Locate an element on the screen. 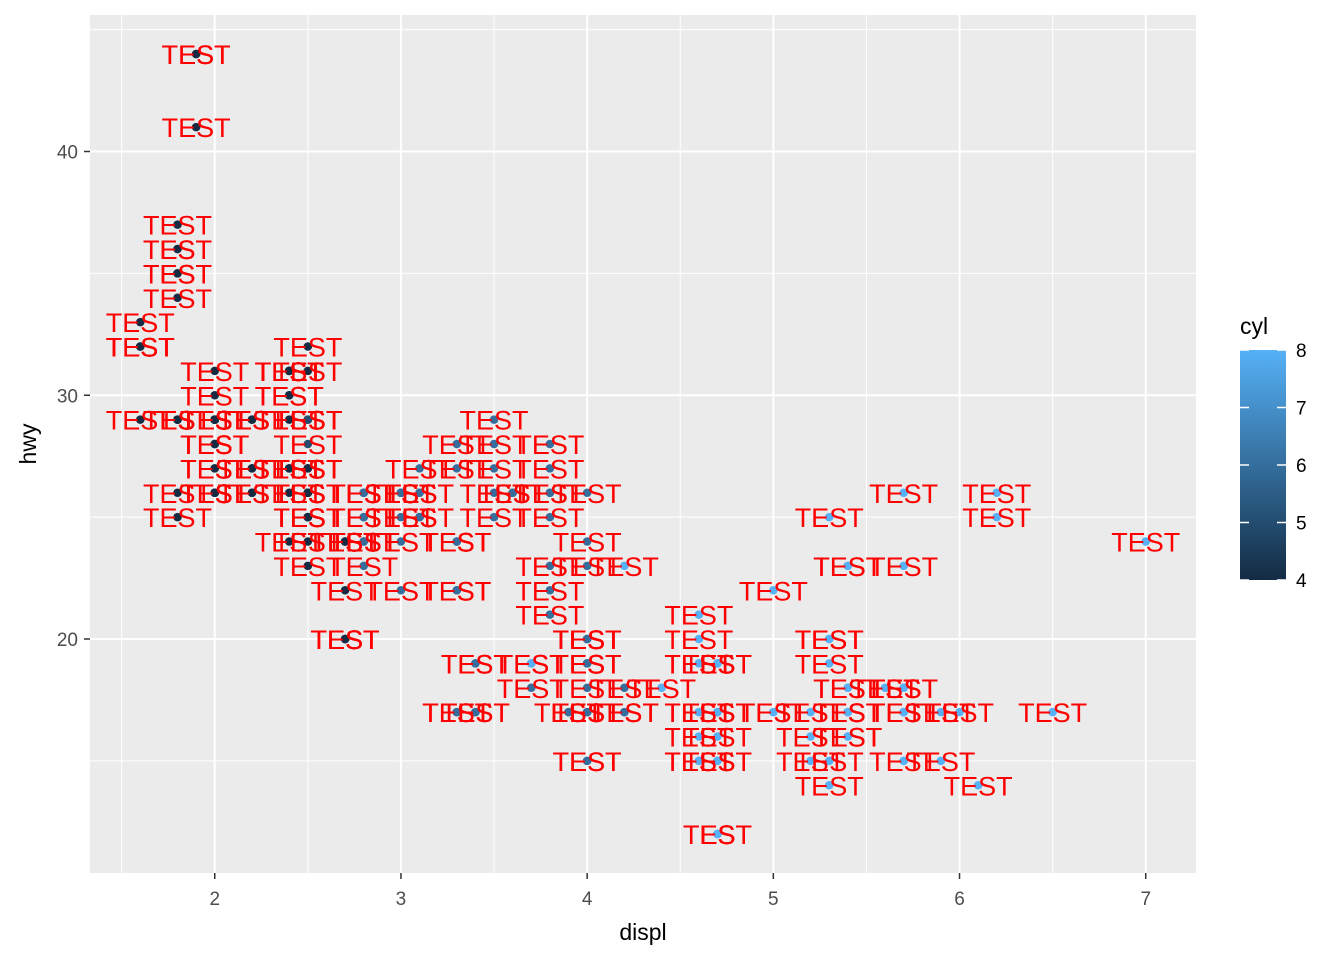 This screenshot has width=1344, height=960. x-tick-label: 4 is located at coordinates (587, 899).